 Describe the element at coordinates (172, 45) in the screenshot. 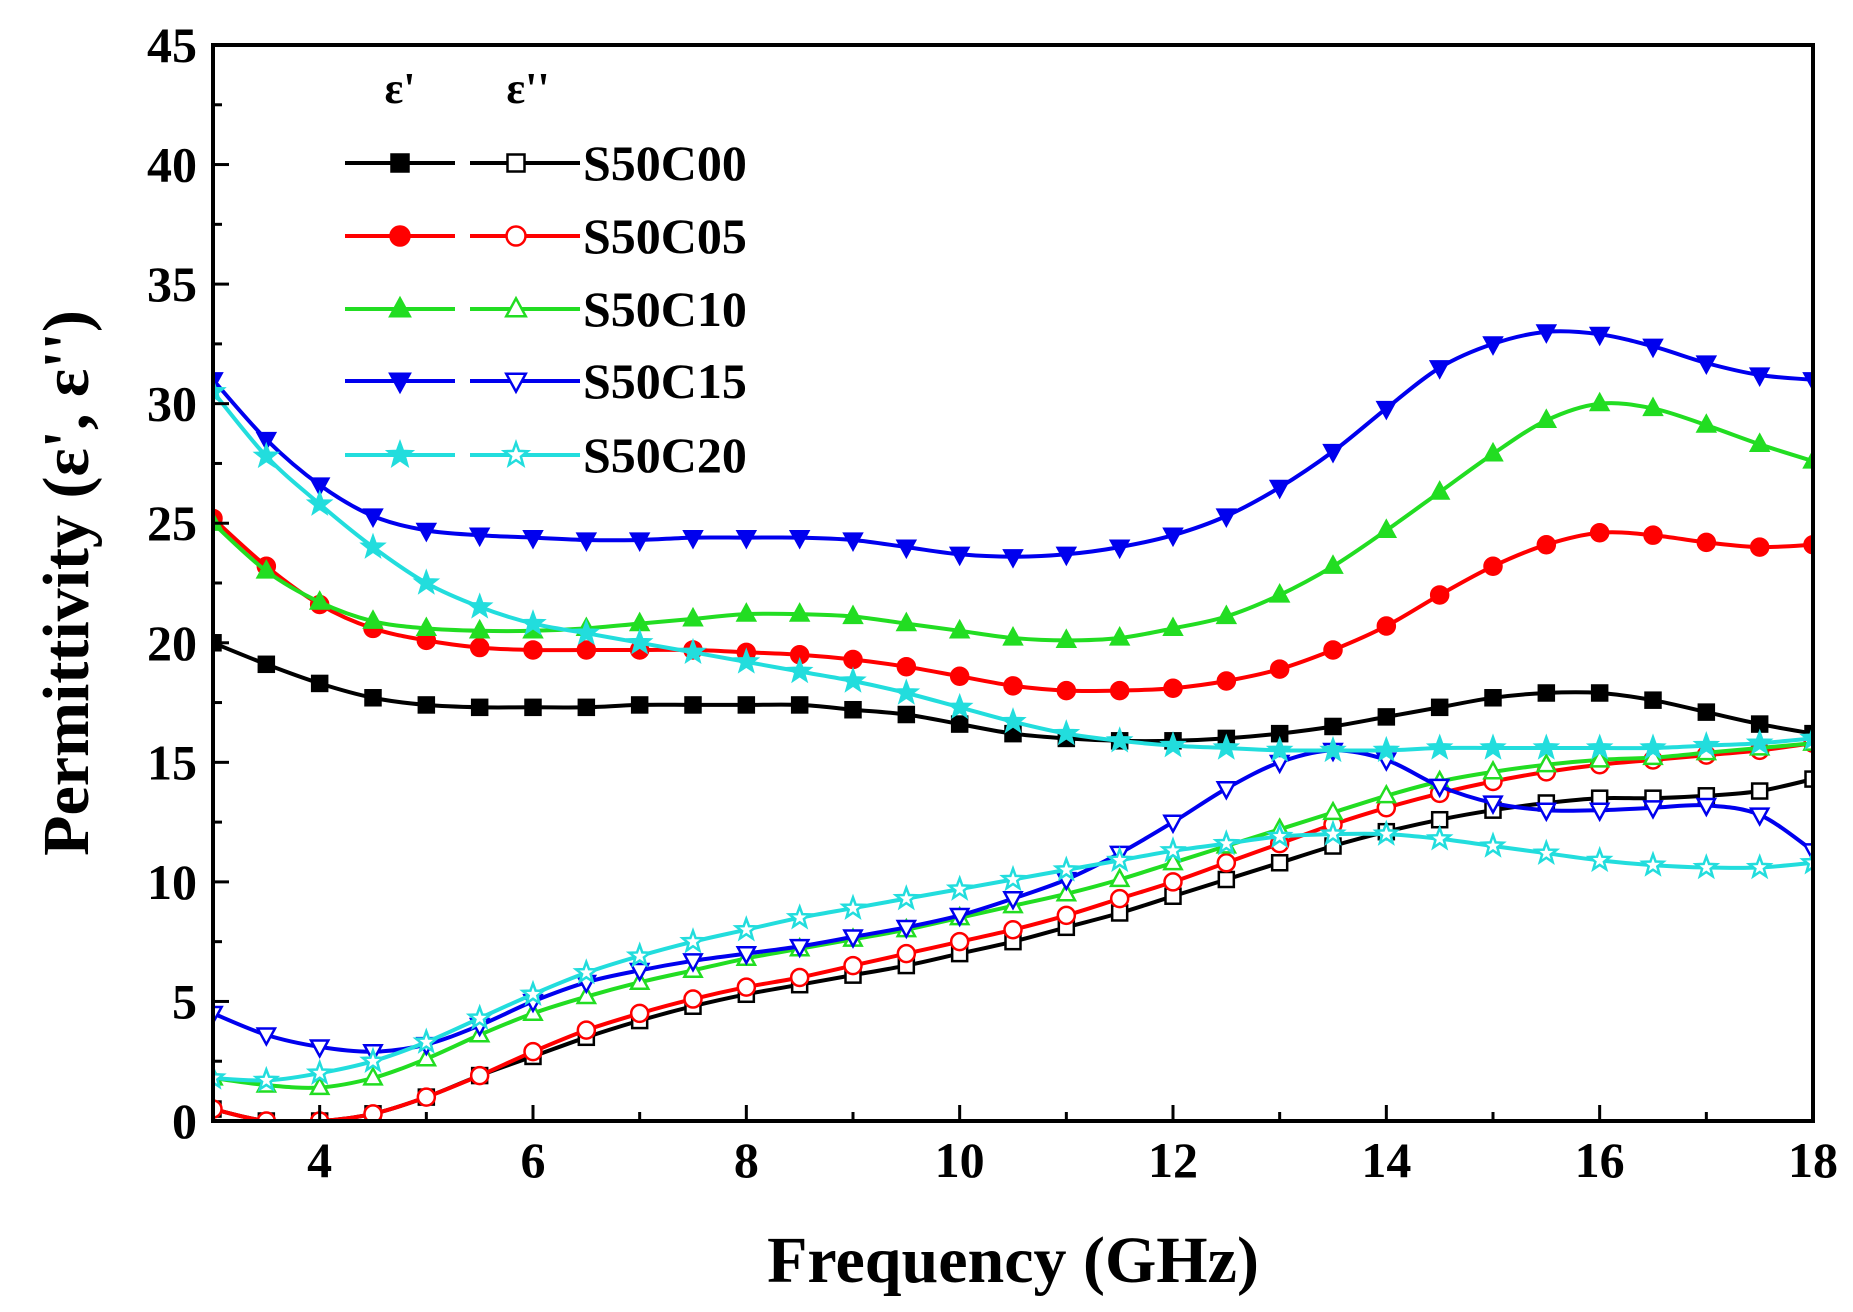

I see `y-tick-label: 45` at that location.